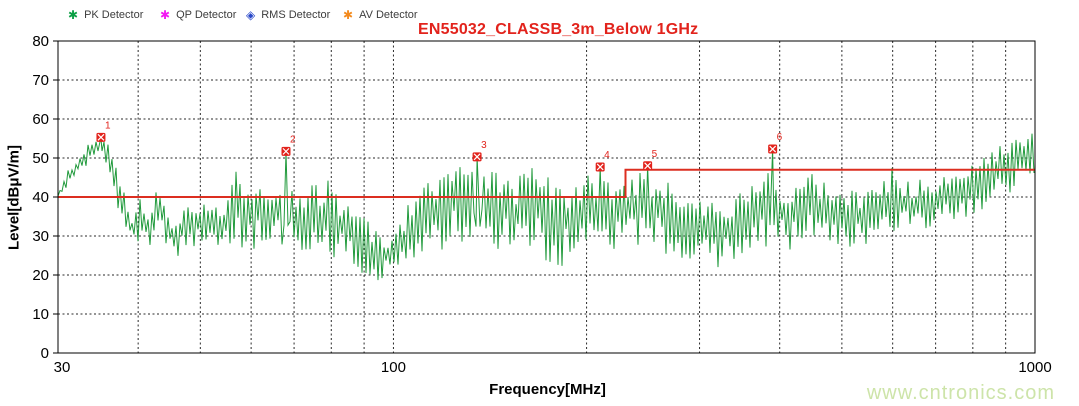 This screenshot has width=1079, height=406. I want to click on legend-item-rms-detector: ◈ RMS Detector, so click(288, 15).